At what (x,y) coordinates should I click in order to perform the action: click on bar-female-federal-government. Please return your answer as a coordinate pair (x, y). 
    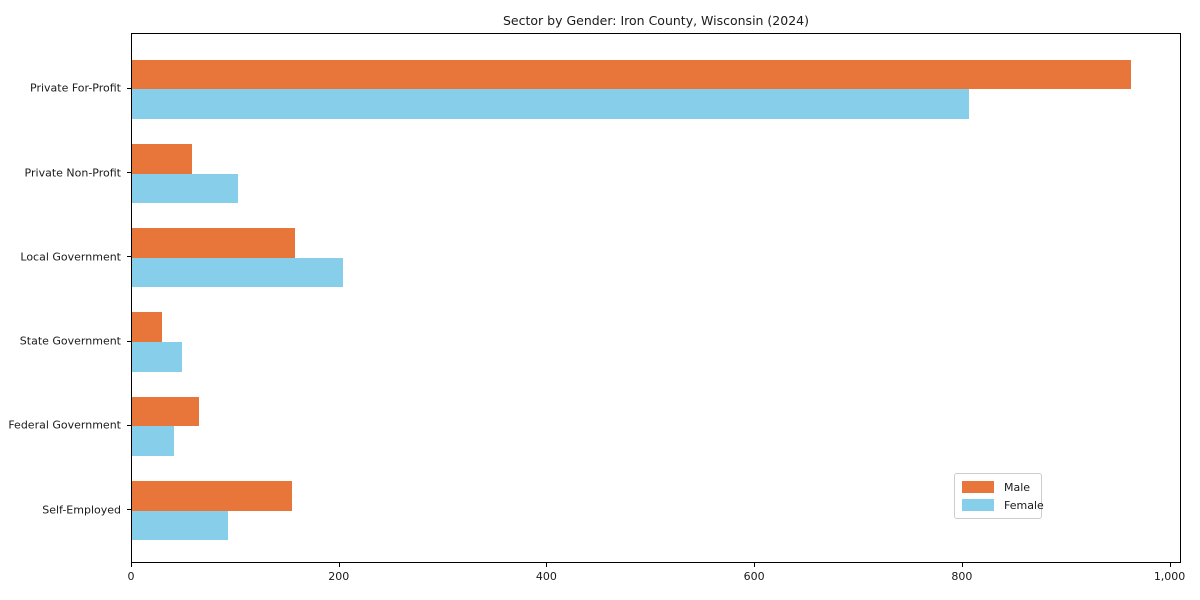
    Looking at the image, I should click on (153, 441).